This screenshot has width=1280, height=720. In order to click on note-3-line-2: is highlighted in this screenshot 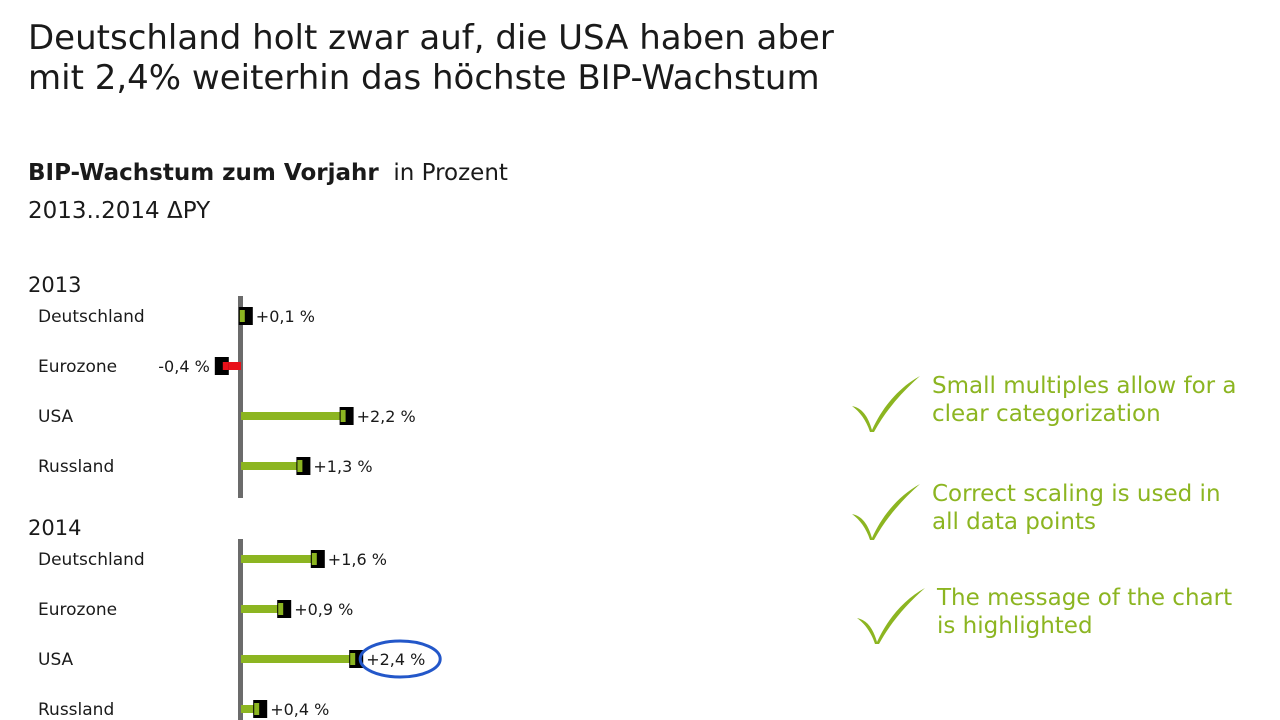, I will do `click(1015, 626)`.